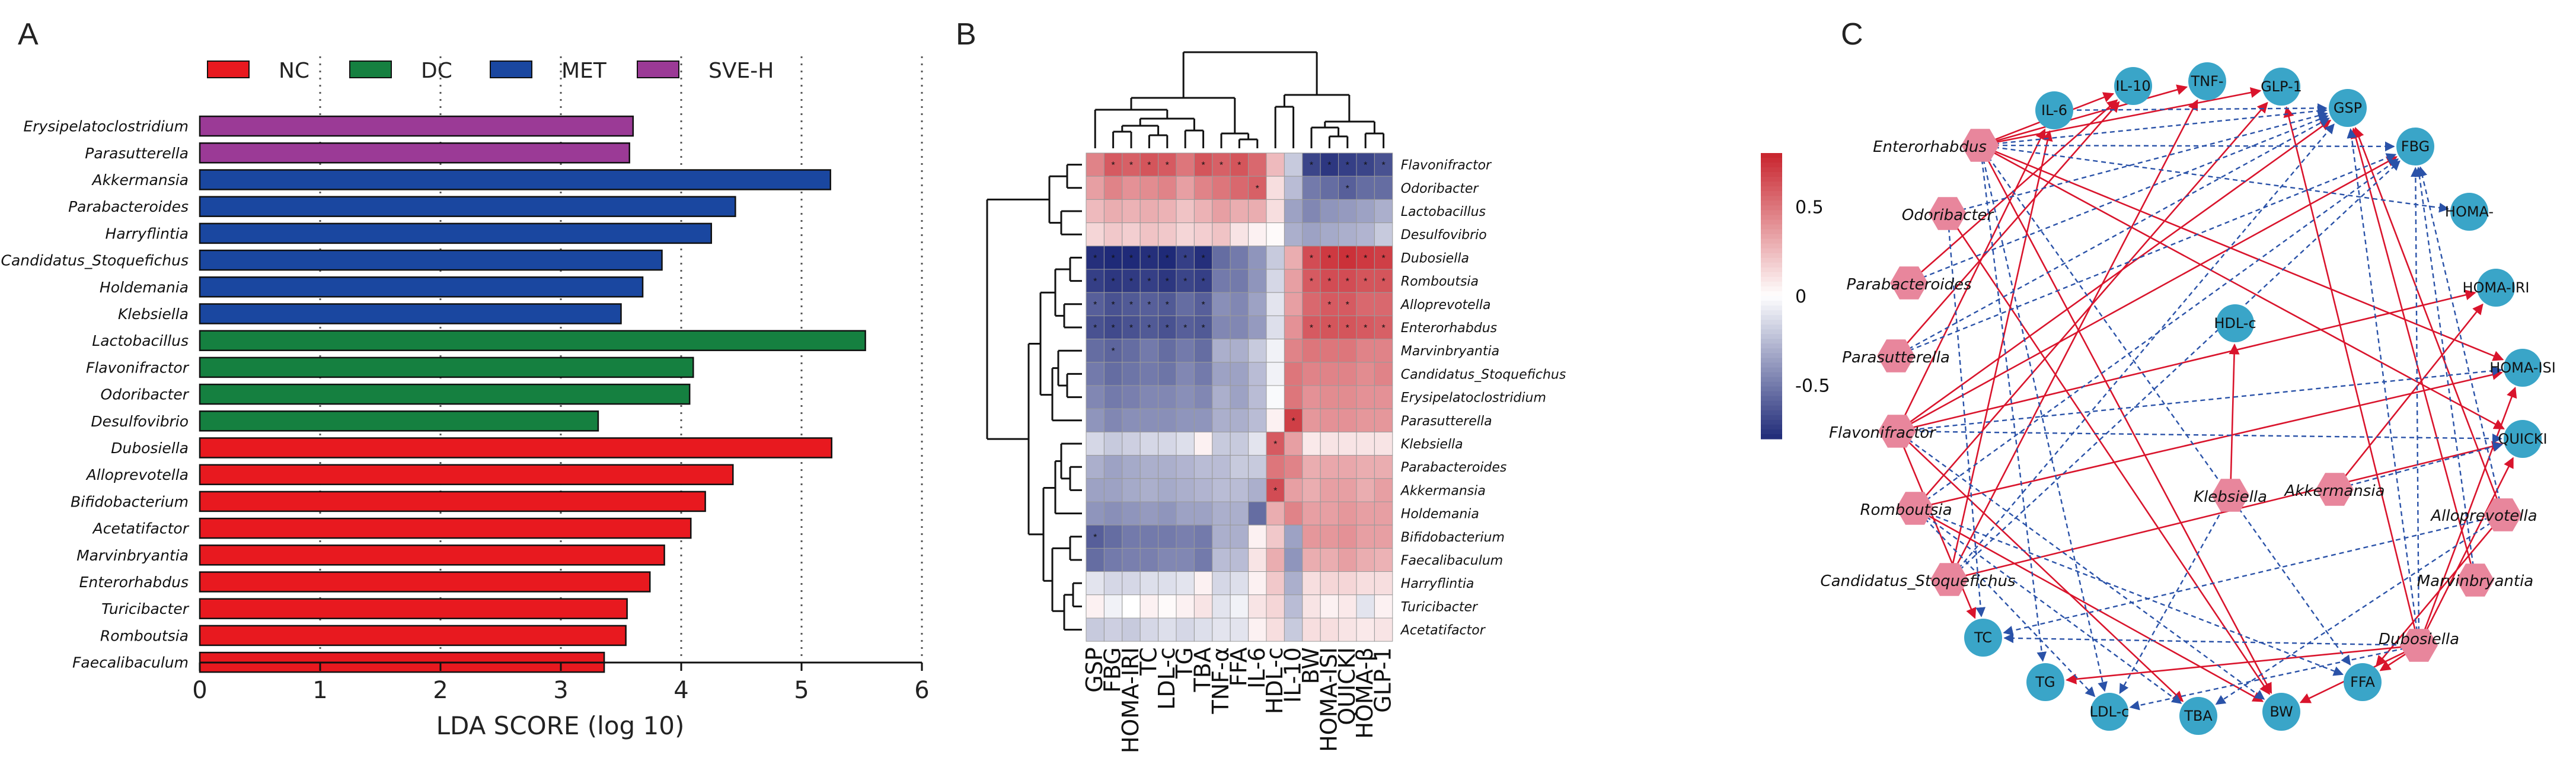 This screenshot has height=761, width=2576. Describe the element at coordinates (1852, 34) in the screenshot. I see `panel-c-letter: C` at that location.